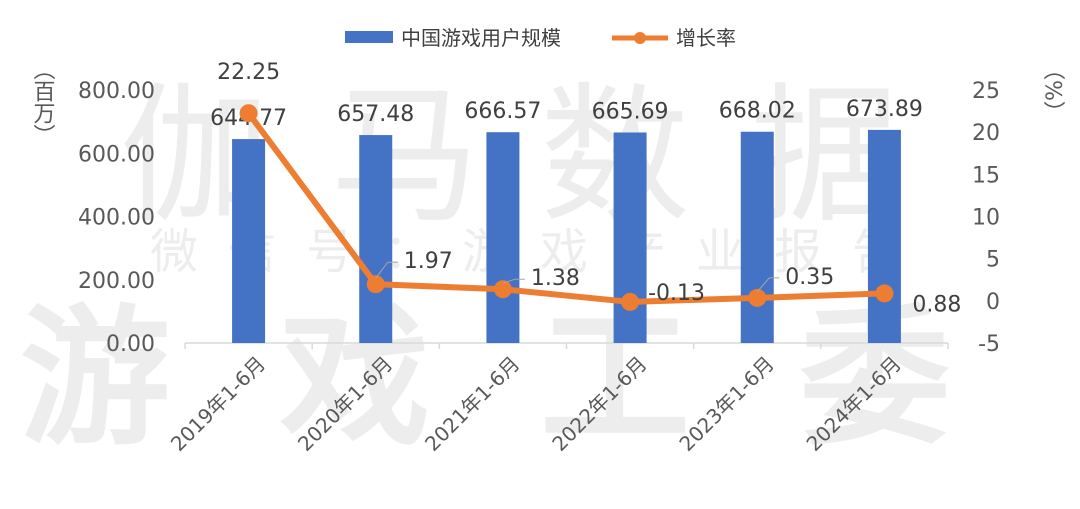  I want to click on y-right-tick-label: 10, so click(986, 218).